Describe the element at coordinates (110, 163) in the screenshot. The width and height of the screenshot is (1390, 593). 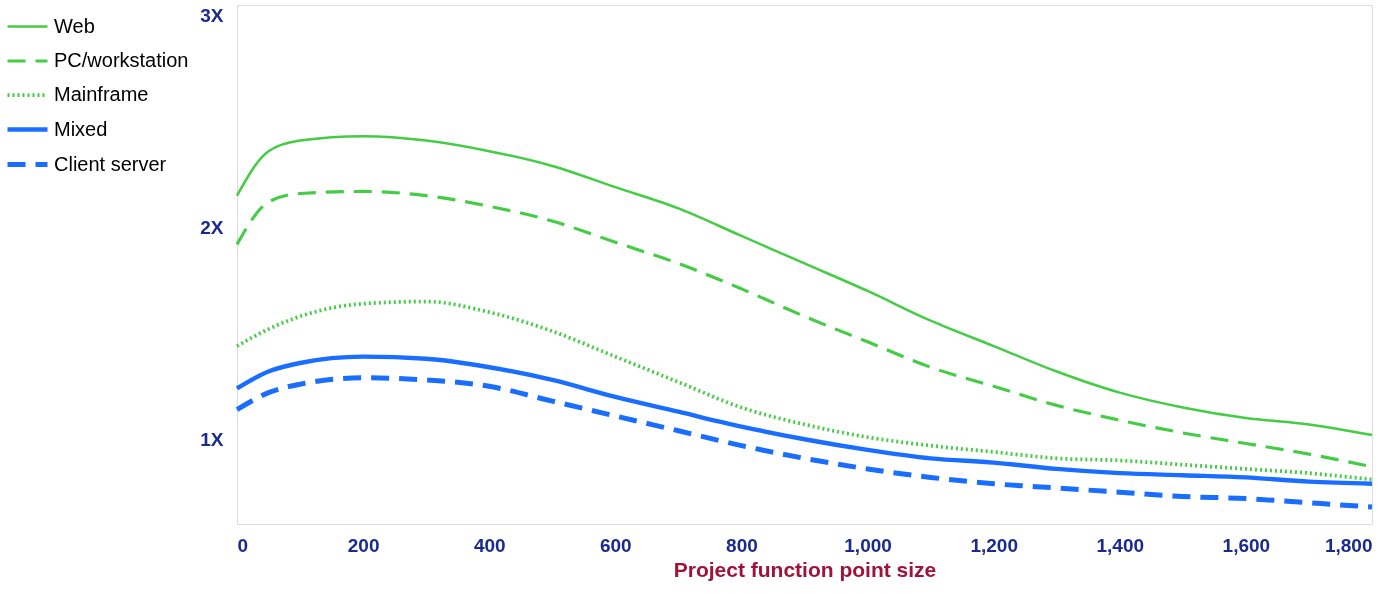
I see `legend-label: Client server` at that location.